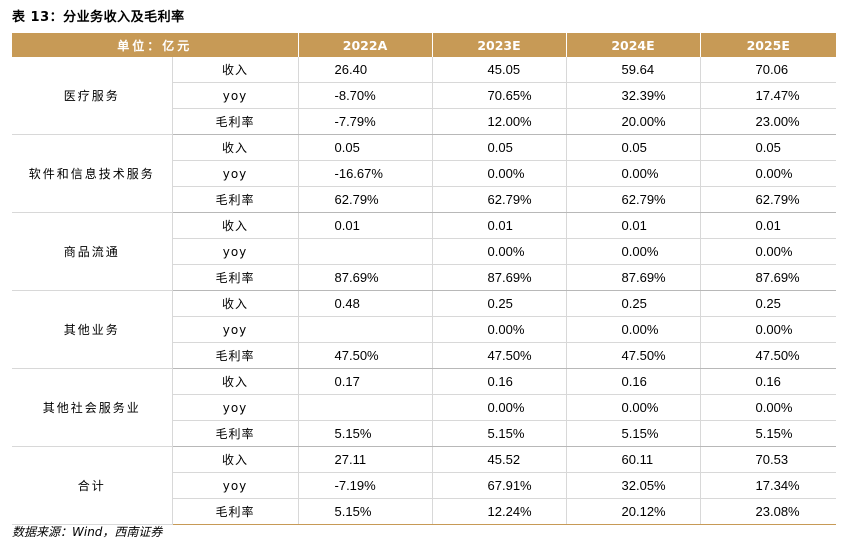 This screenshot has height=550, width=848. What do you see at coordinates (768, 303) in the screenshot?
I see `value-cell: 0.25` at bounding box center [768, 303].